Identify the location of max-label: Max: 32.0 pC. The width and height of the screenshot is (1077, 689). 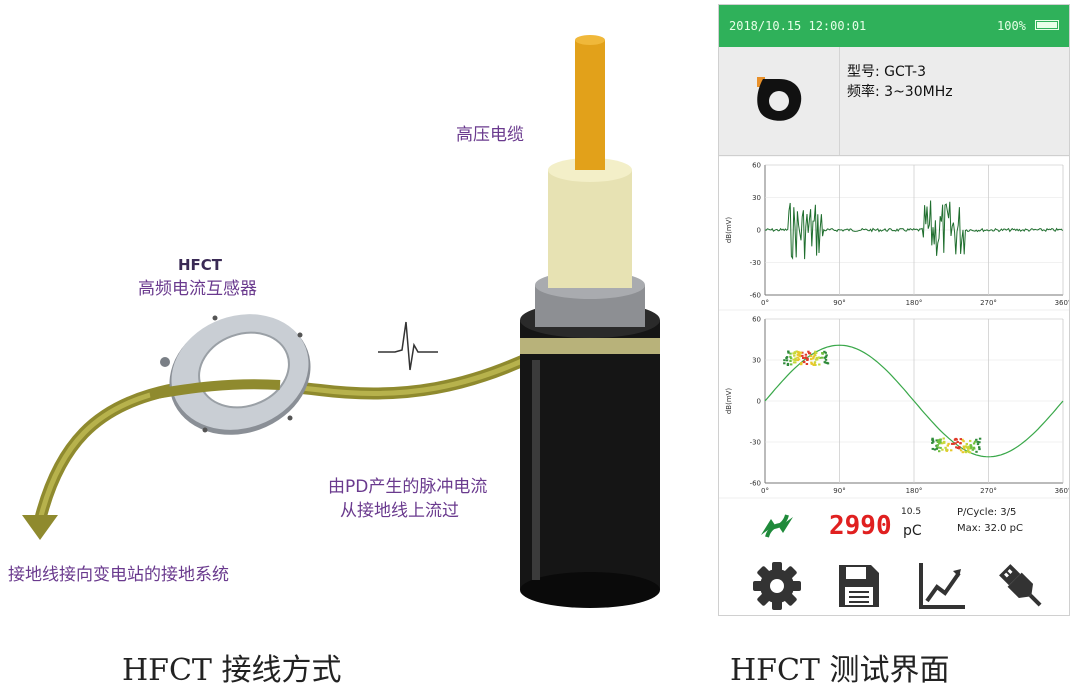
(990, 528).